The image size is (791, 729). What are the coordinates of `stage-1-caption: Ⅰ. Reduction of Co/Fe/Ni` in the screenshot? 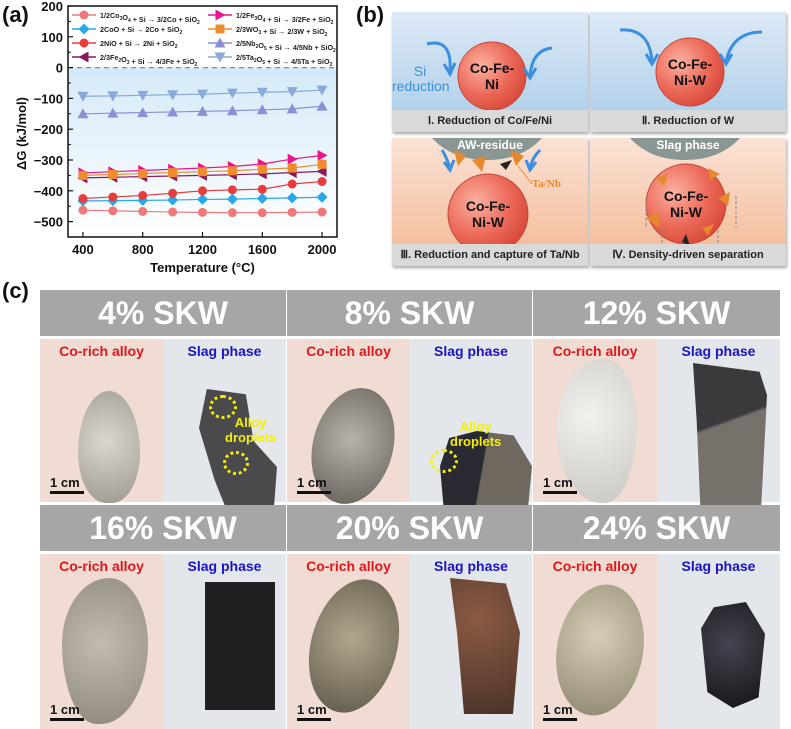 It's located at (490, 121).